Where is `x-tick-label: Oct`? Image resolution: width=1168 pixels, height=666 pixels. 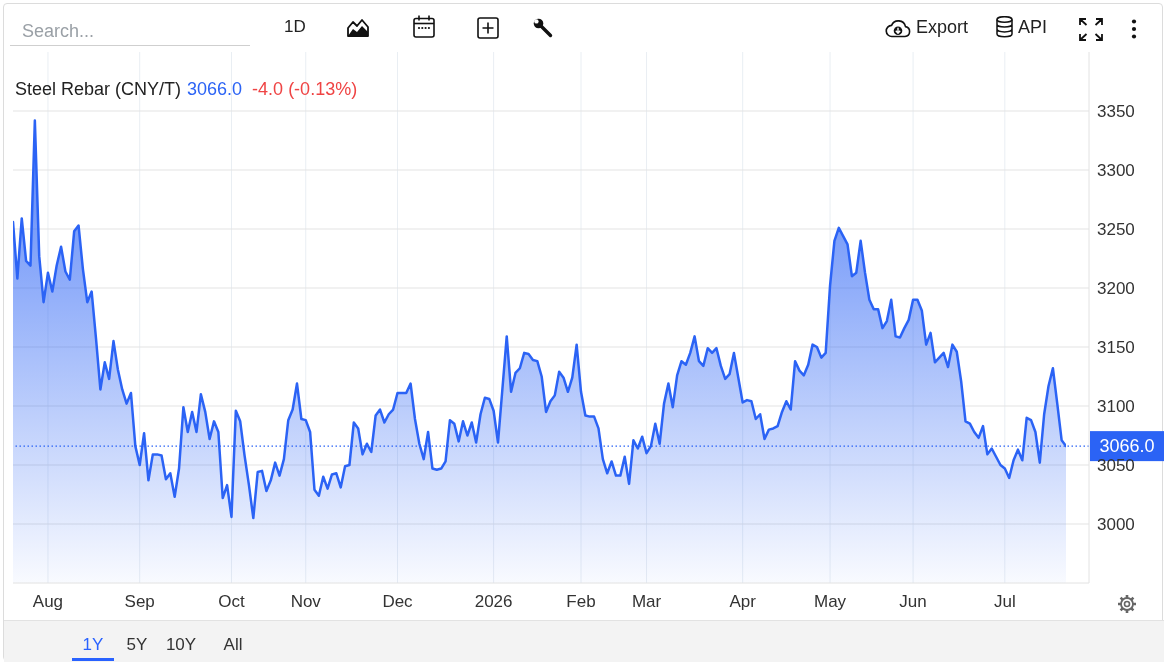
x-tick-label: Oct is located at coordinates (231, 602).